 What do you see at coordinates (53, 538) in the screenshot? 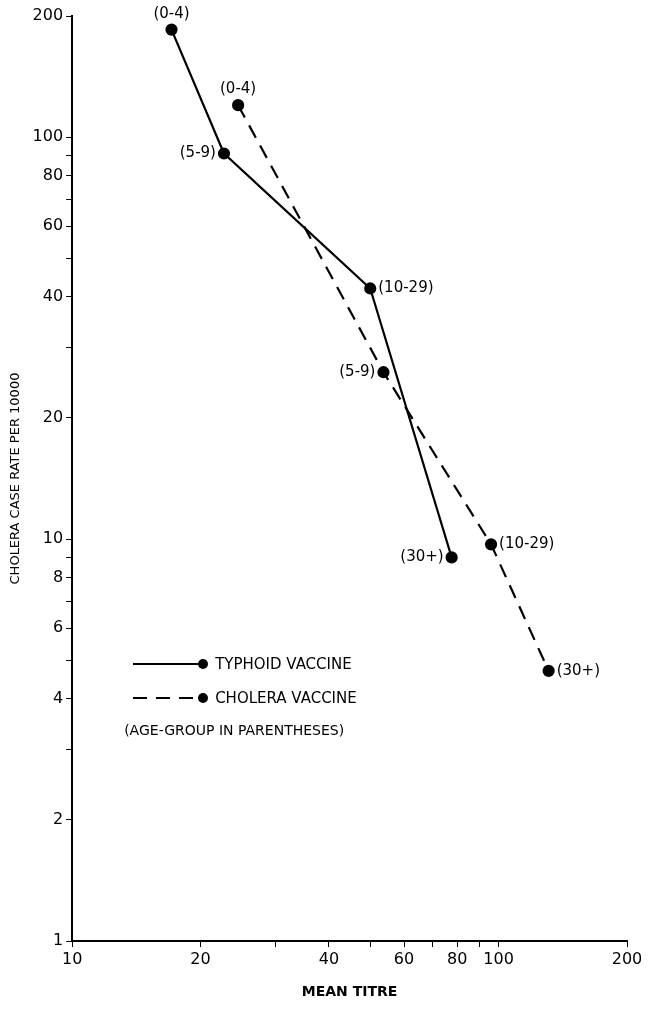
I see `y-tick-label: 10` at bounding box center [53, 538].